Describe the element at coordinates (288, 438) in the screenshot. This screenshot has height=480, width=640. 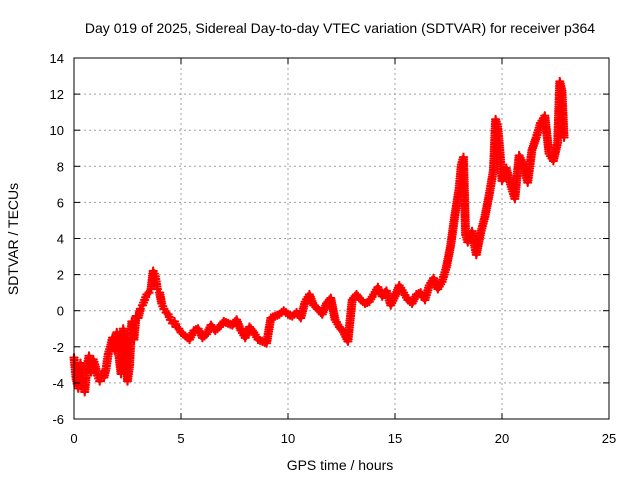
I see `x-tick-label: 10` at that location.